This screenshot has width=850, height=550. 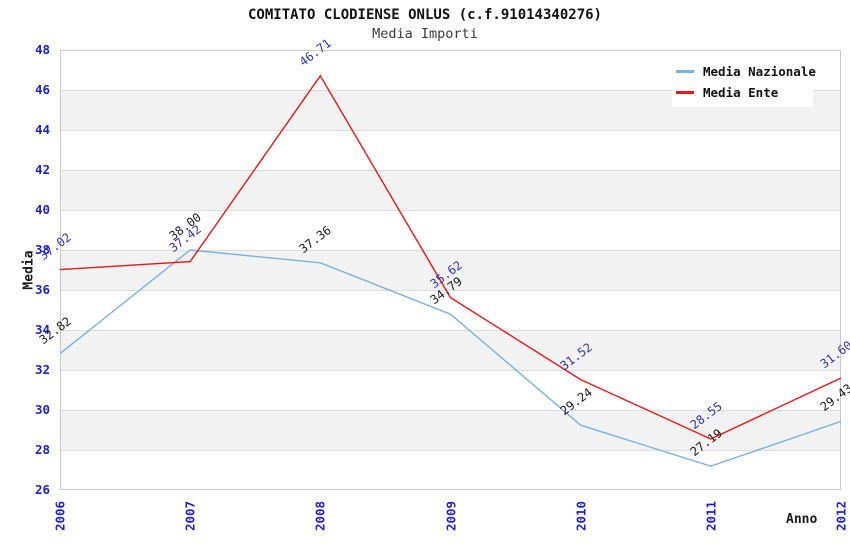 I want to click on legend-item-media-ente: Media Ente, so click(x=744, y=92).